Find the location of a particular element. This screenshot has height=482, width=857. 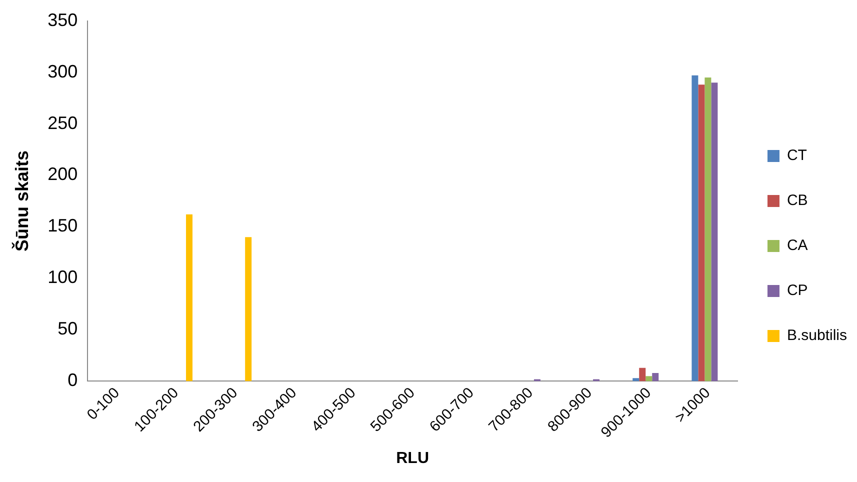

y-tick-label: 150 is located at coordinates (63, 226).